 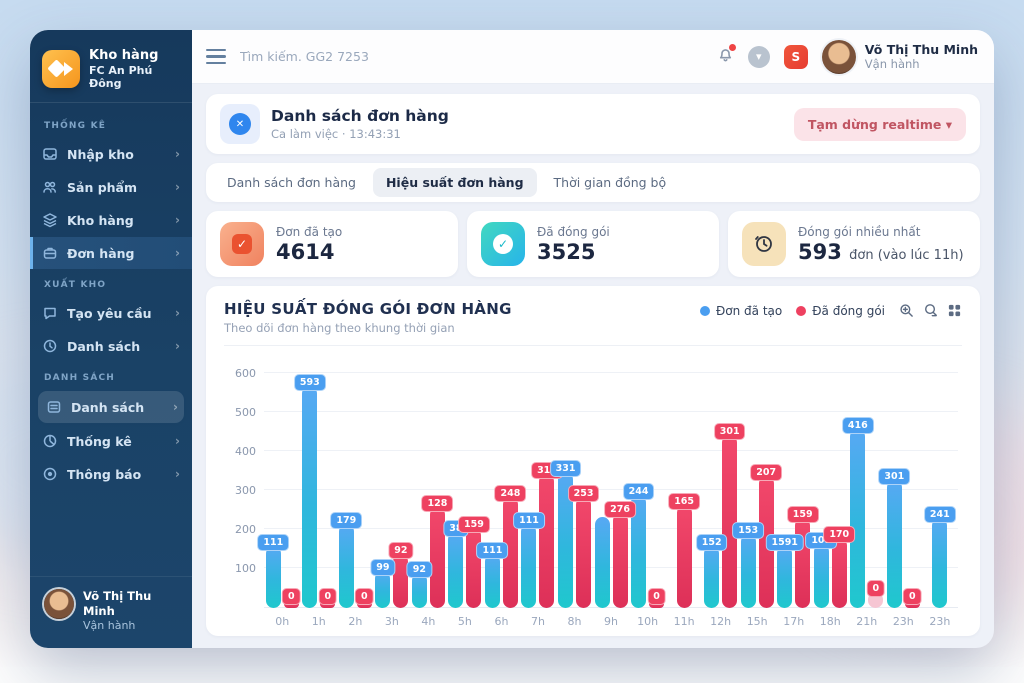 I want to click on sidebar-item-thong-bao: Thông báo ›, so click(x=111, y=474).